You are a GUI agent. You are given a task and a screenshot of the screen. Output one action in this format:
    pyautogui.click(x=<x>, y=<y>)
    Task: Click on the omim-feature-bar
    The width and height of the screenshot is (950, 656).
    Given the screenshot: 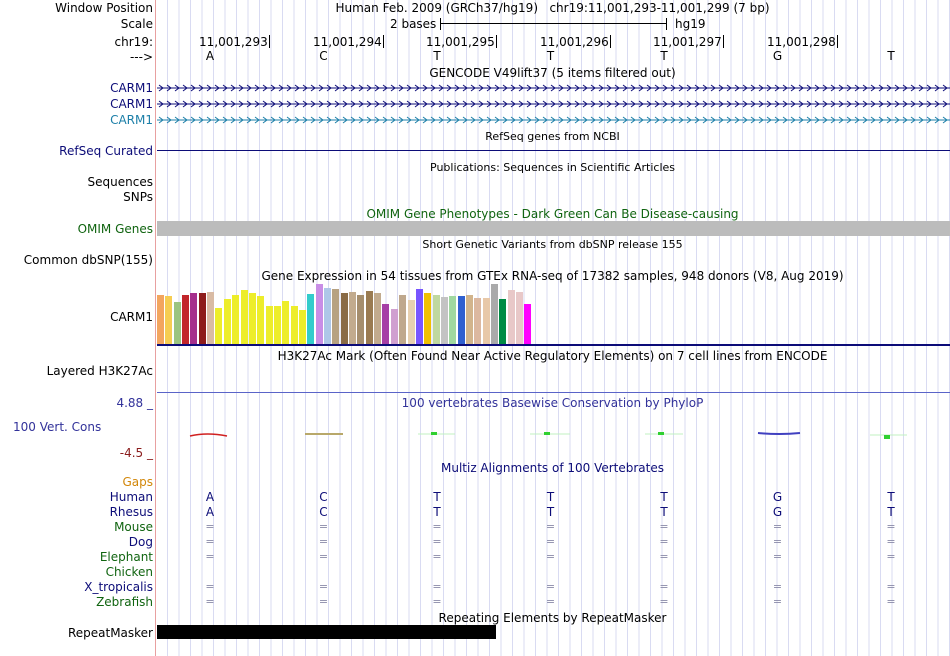 What is the action you would take?
    pyautogui.click(x=553, y=228)
    